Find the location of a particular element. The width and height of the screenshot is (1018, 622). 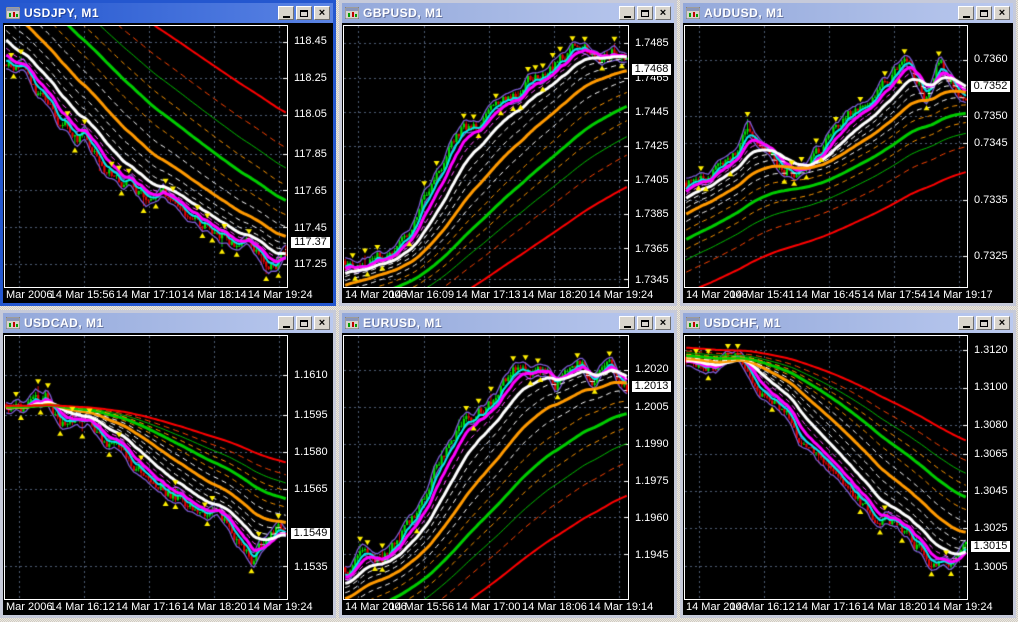

price-scale: 0.7360 0.7350 0.7345 0.7335 0.7325 0.7352 is located at coordinates (991, 156).